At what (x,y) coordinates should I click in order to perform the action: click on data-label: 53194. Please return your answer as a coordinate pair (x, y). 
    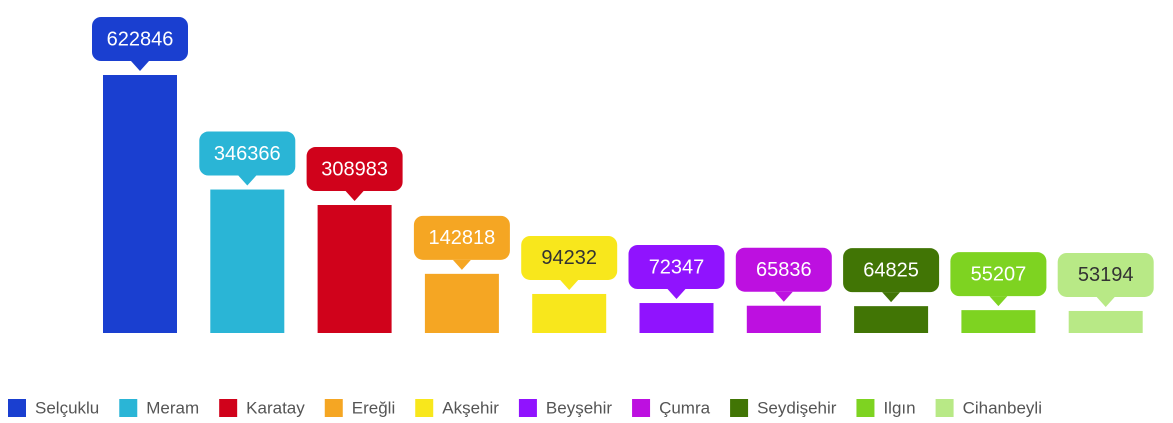
    Looking at the image, I should click on (1106, 275).